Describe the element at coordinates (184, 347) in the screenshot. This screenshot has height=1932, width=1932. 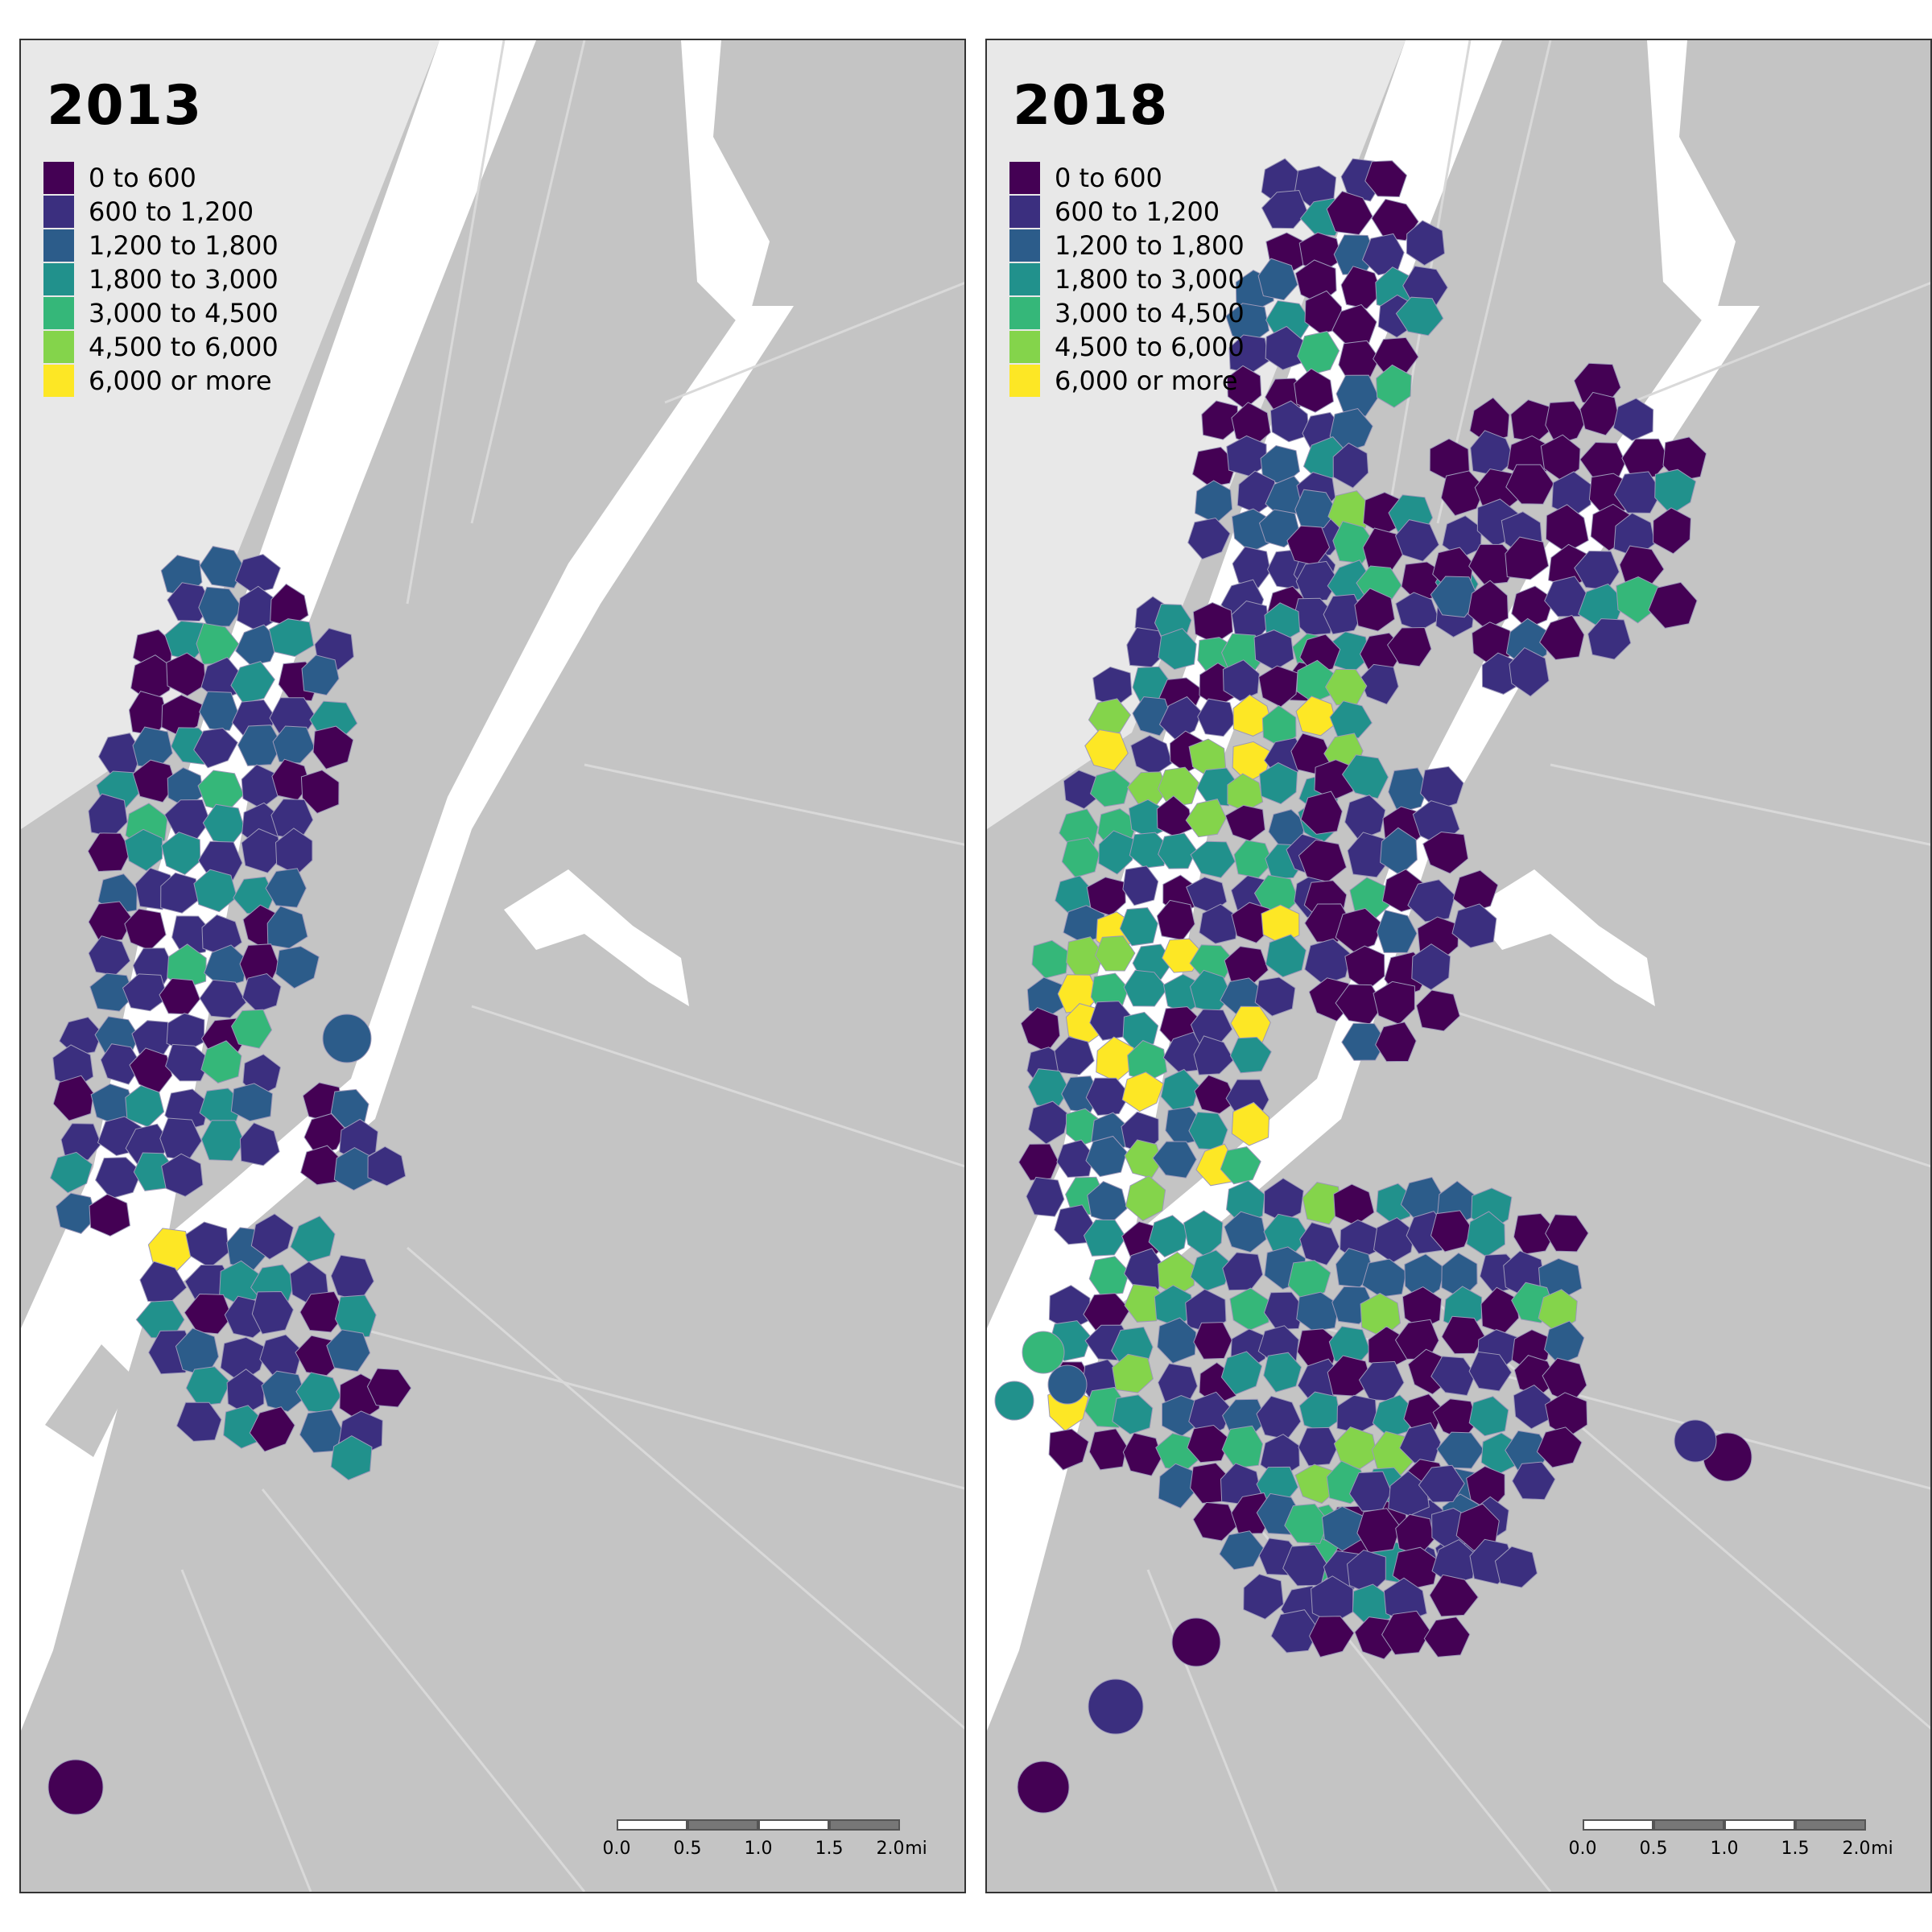
I see `legend-label: 4,500 to 6,000` at that location.